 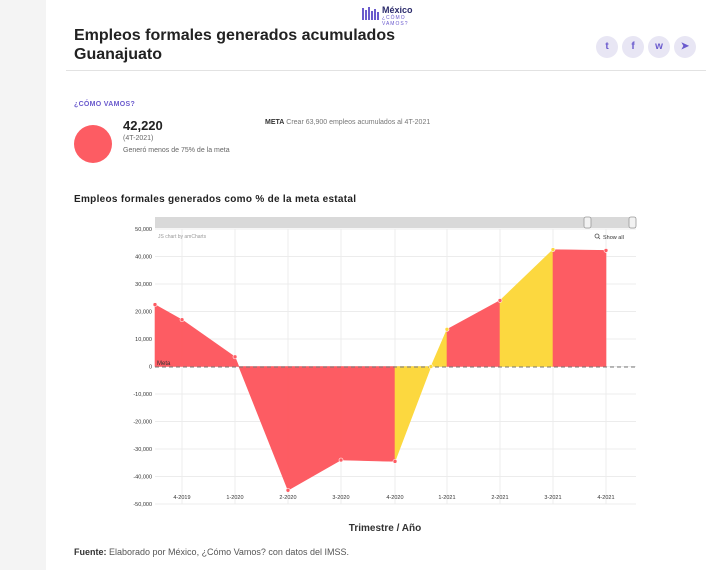 I want to click on x-tick-label: 3-2020, so click(x=340, y=498).